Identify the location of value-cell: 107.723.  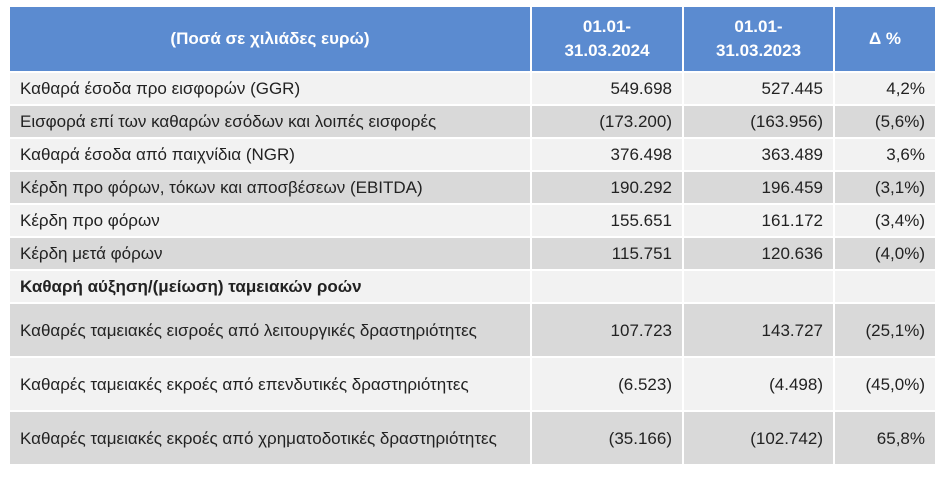
(607, 330).